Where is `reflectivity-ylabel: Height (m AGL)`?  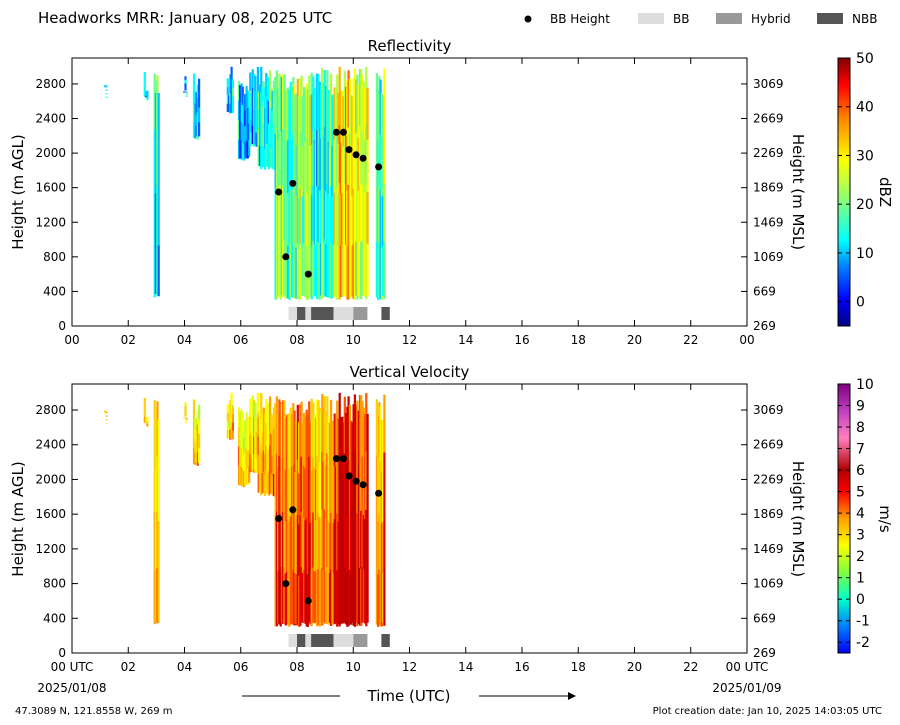
reflectivity-ylabel: Height (m AGL) is located at coordinates (18, 191).